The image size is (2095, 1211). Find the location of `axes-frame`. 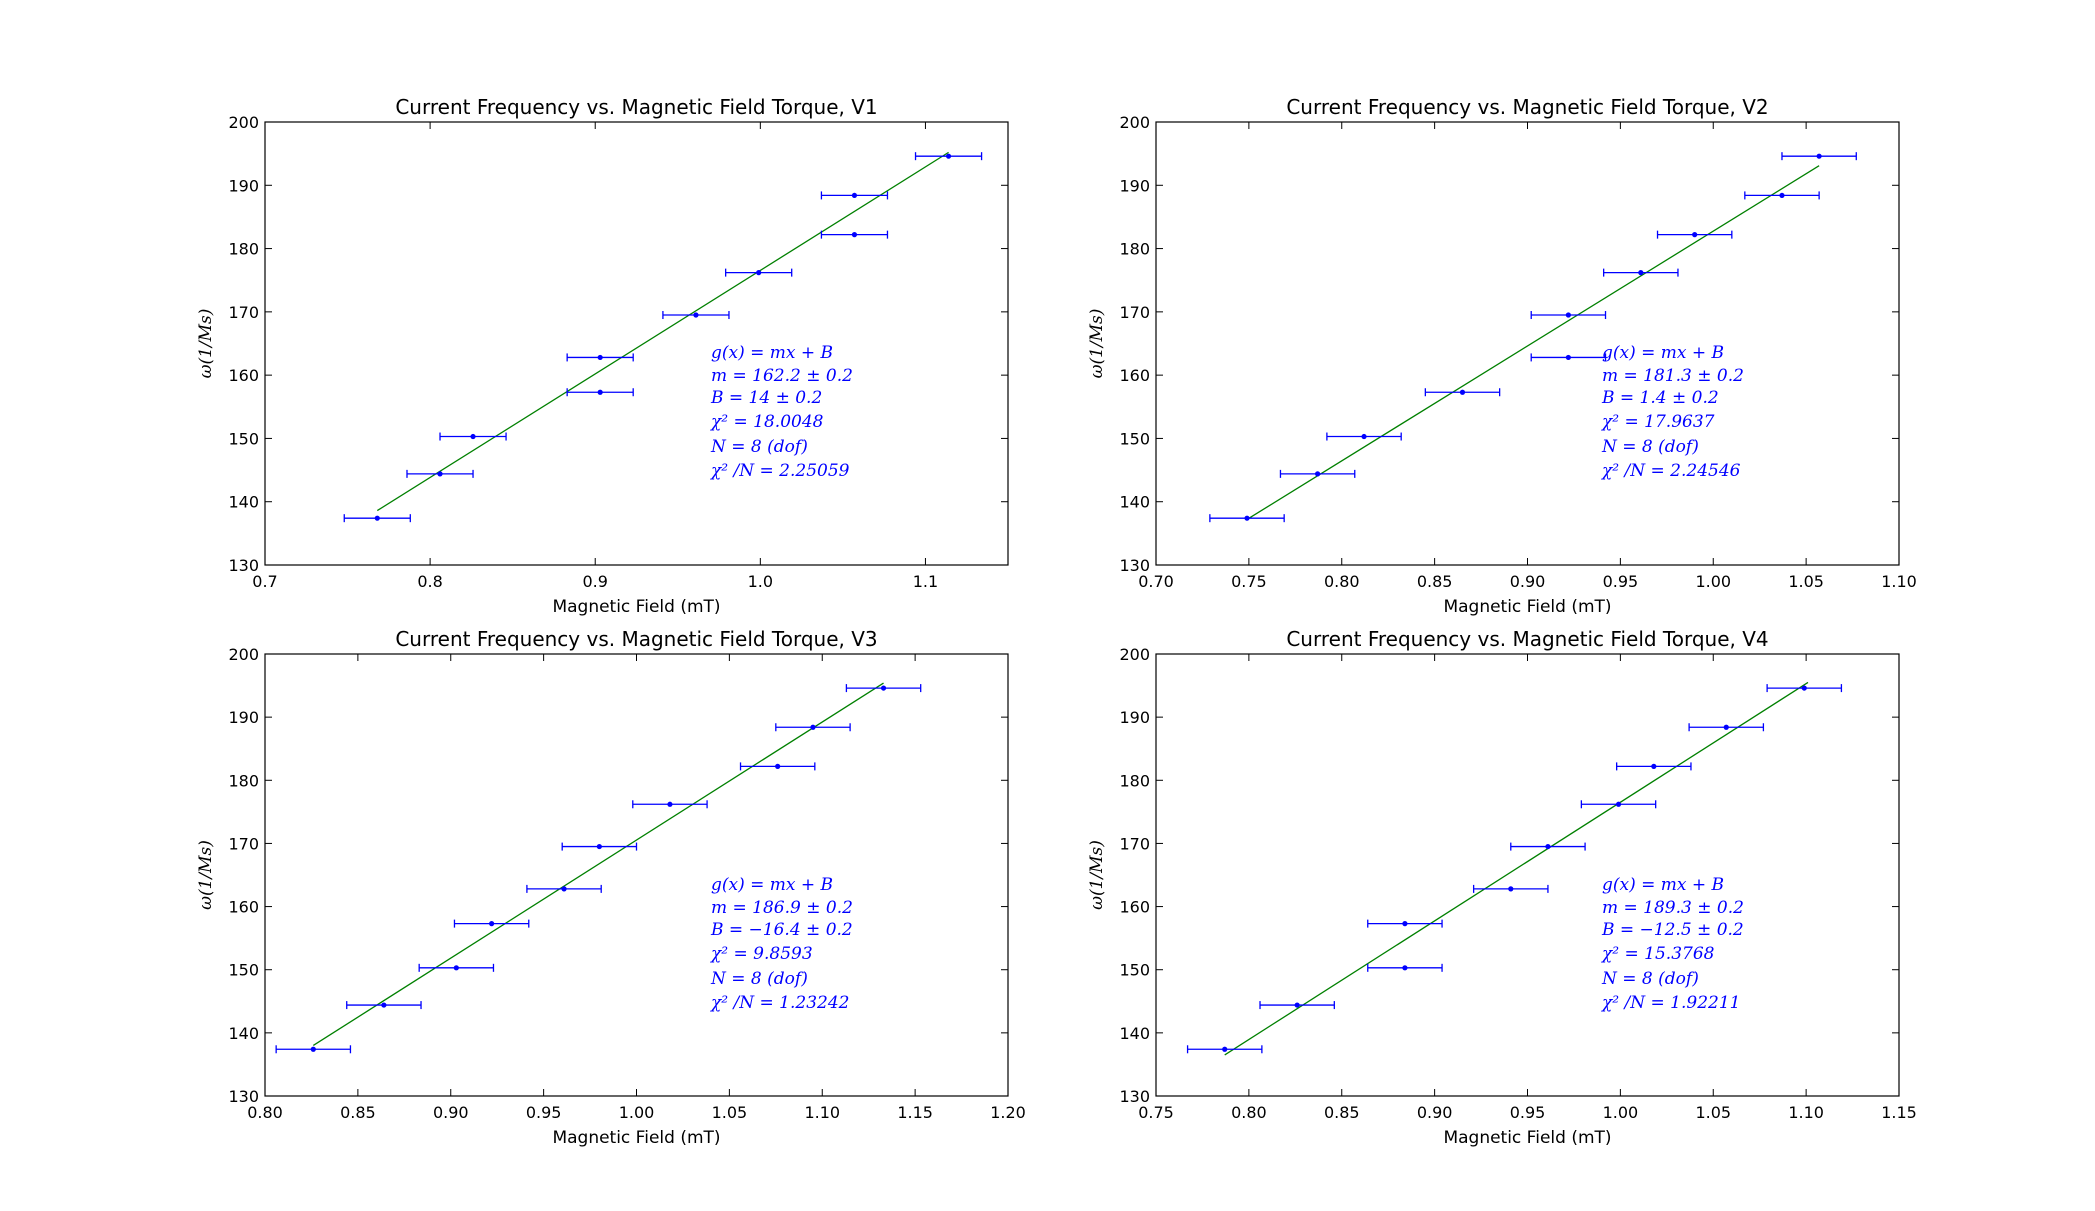

axes-frame is located at coordinates (1527, 875).